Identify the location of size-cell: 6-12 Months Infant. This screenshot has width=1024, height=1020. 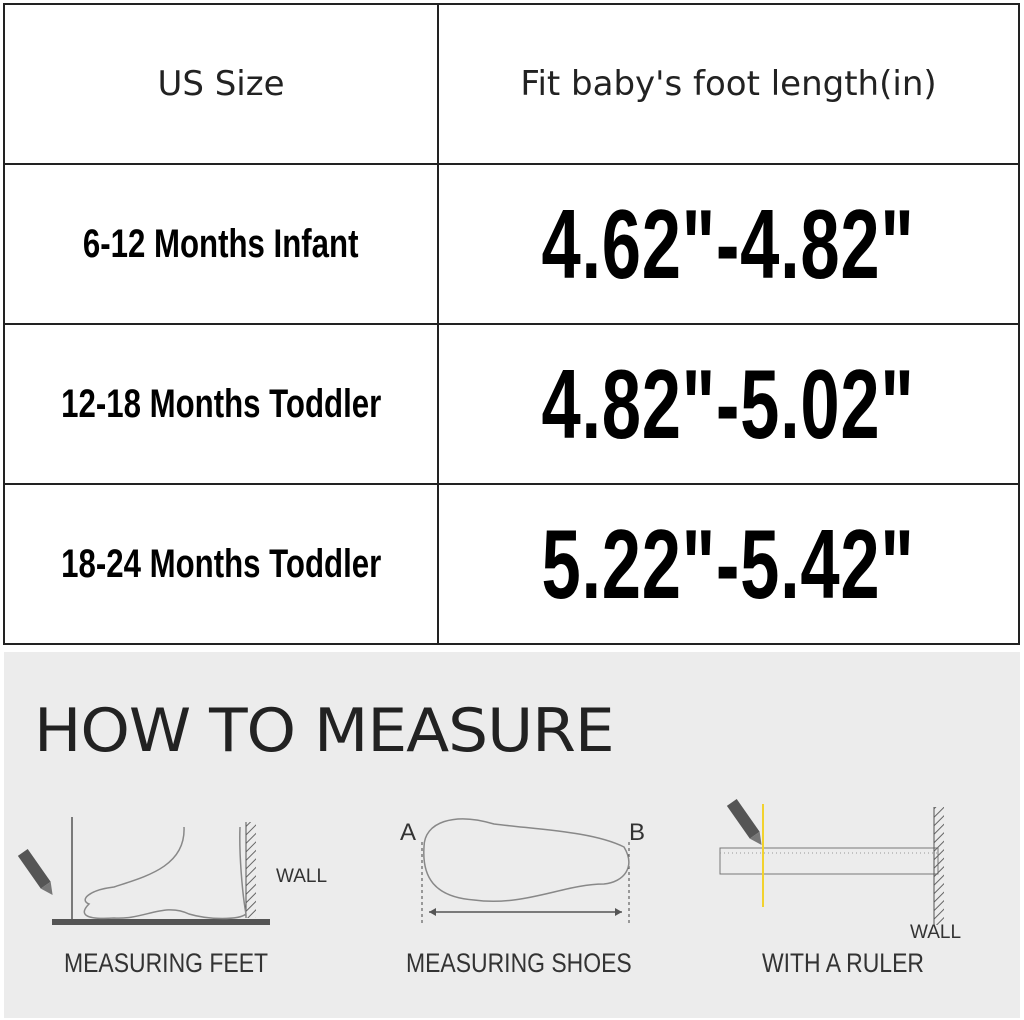
(221, 244).